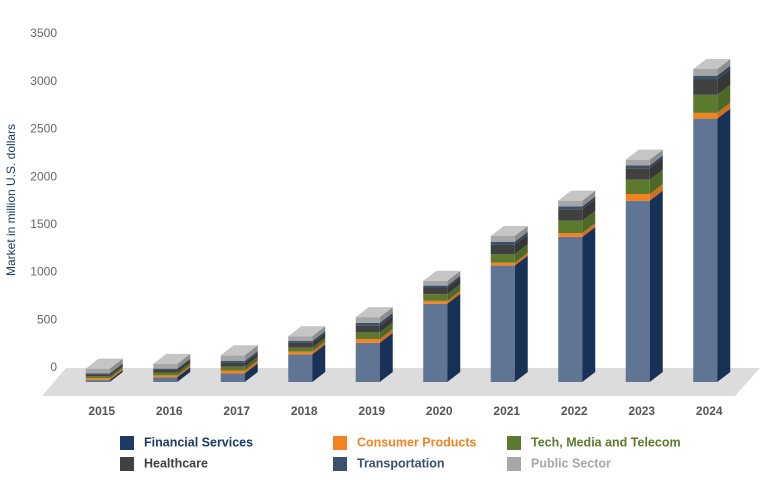  What do you see at coordinates (169, 411) in the screenshot?
I see `x-tick-label: 2016` at bounding box center [169, 411].